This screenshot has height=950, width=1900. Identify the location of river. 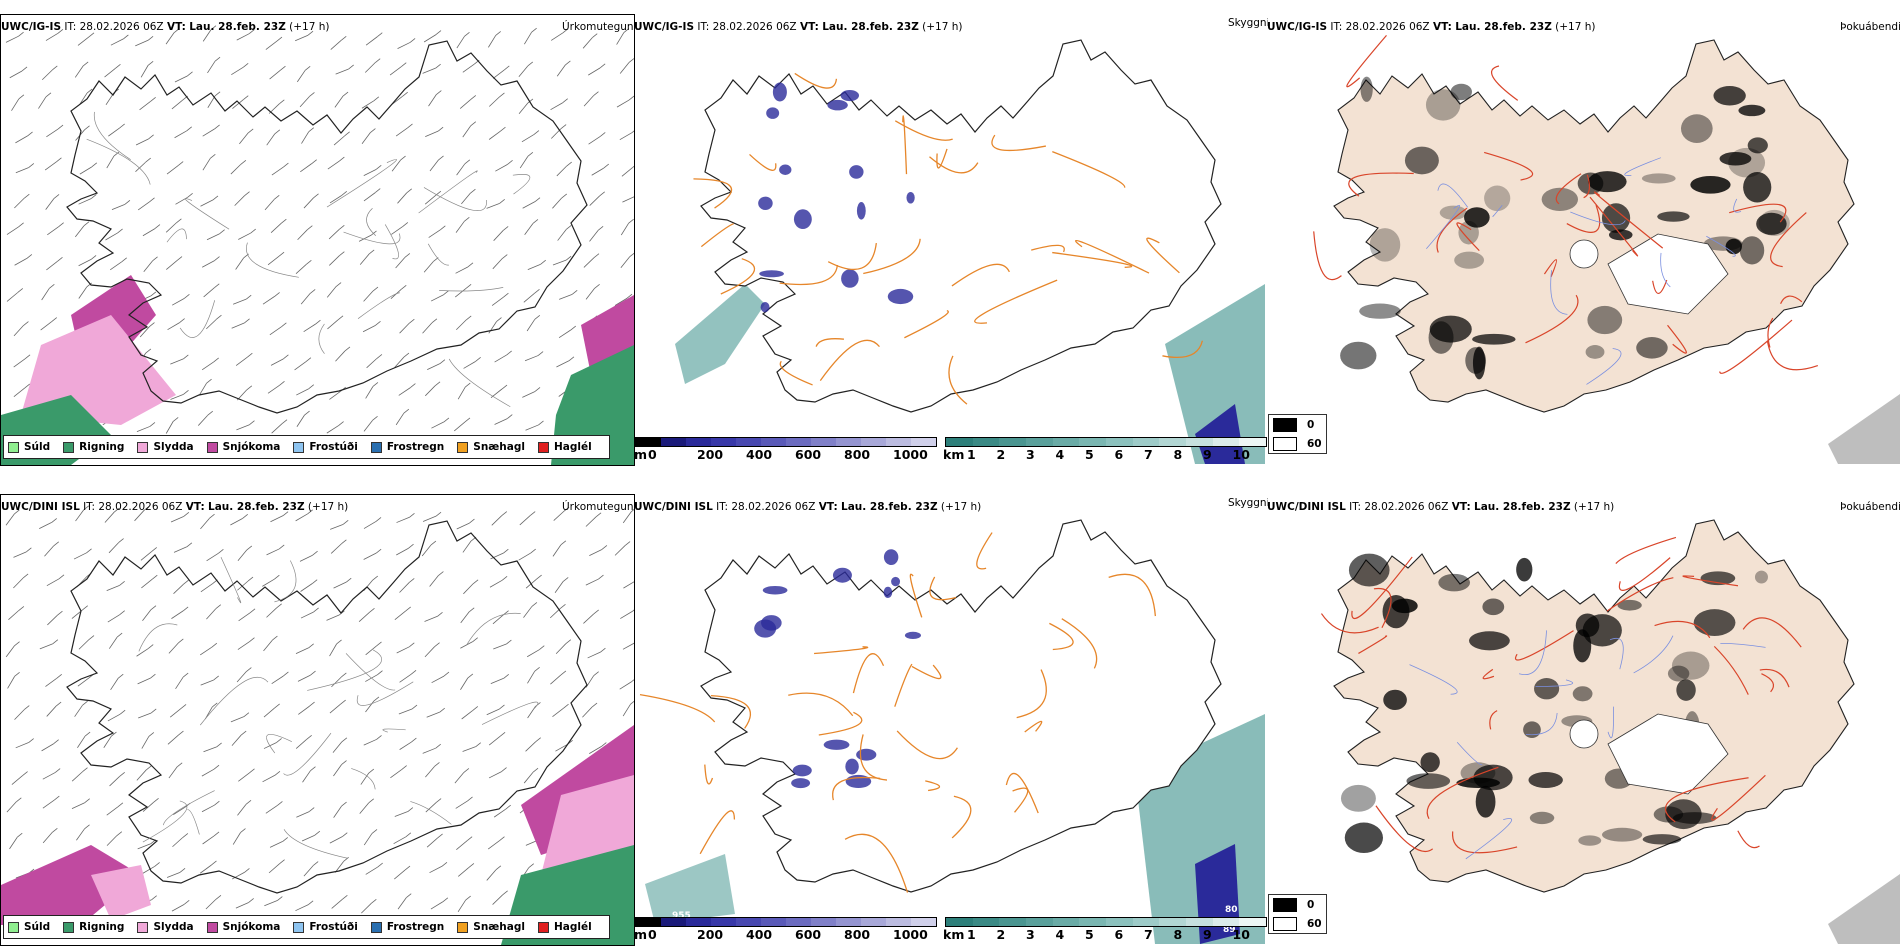
(1743, 645).